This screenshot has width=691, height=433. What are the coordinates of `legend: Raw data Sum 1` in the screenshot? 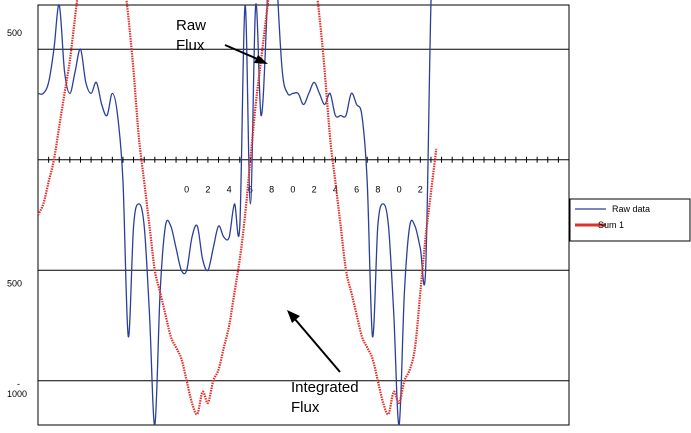 It's located at (630, 220).